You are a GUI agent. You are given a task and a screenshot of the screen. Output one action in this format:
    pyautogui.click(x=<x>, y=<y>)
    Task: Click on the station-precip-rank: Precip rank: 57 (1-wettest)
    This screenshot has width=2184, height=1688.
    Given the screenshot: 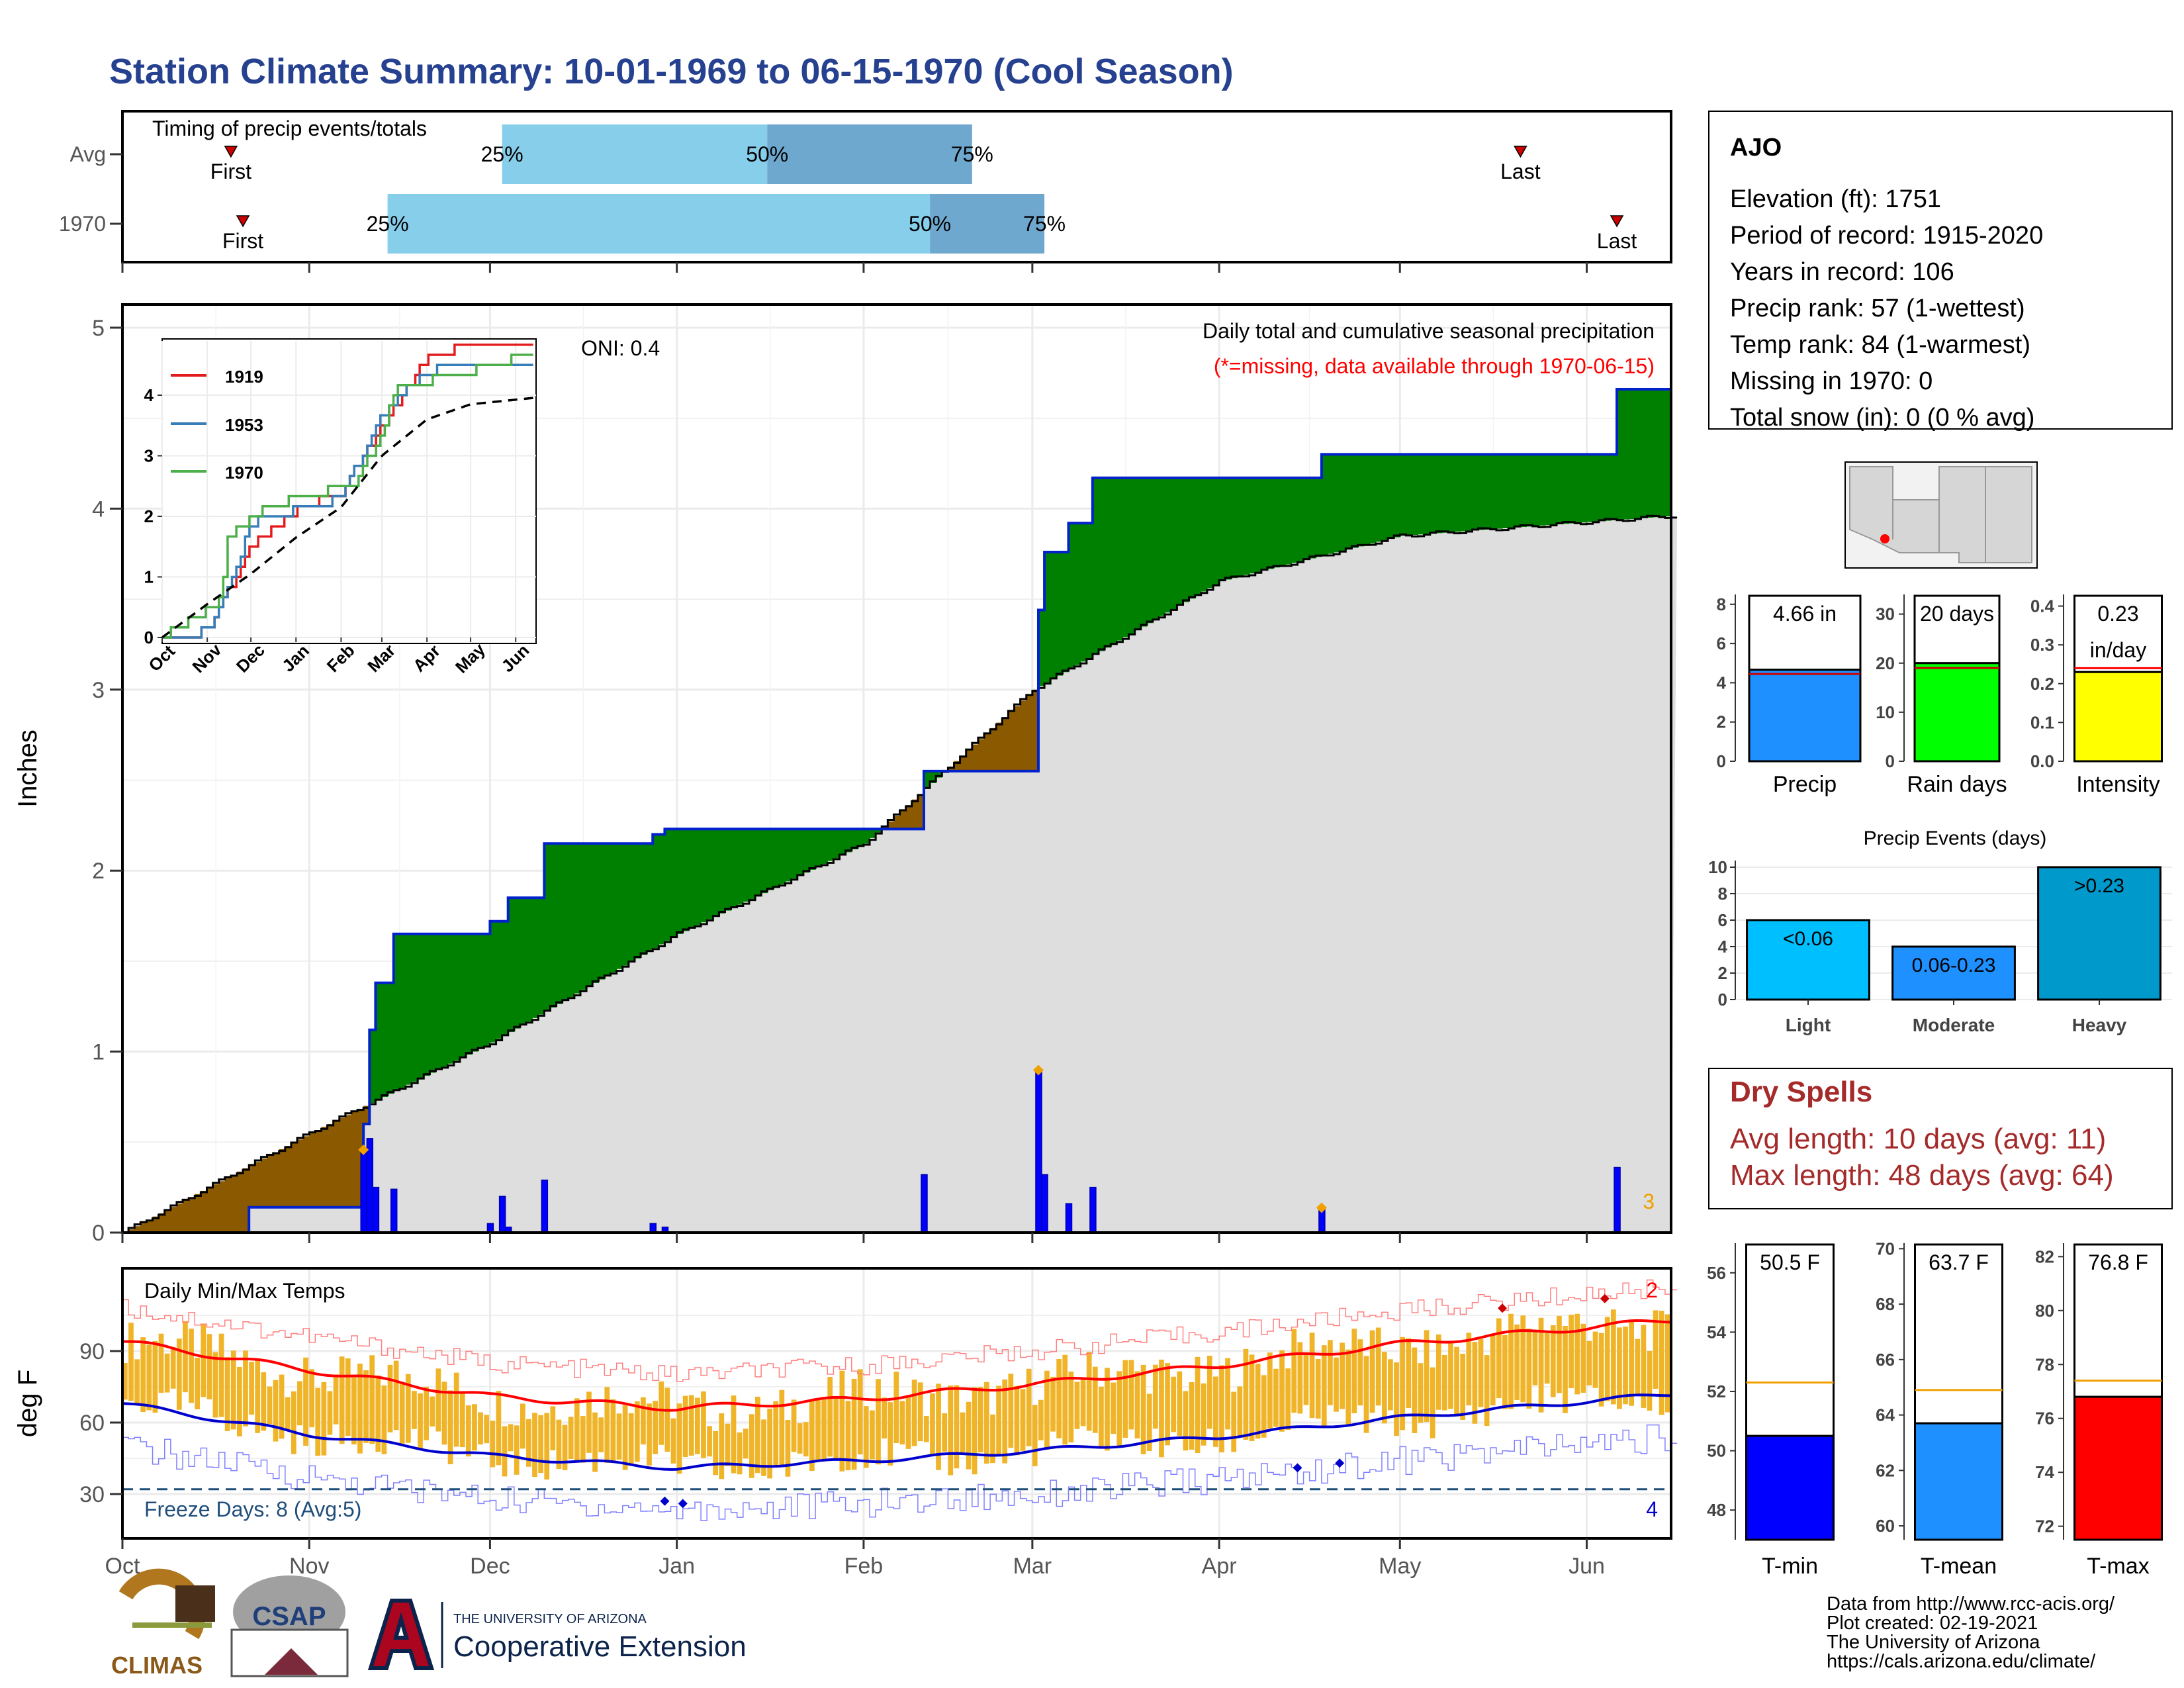 What is the action you would take?
    pyautogui.click(x=1877, y=308)
    